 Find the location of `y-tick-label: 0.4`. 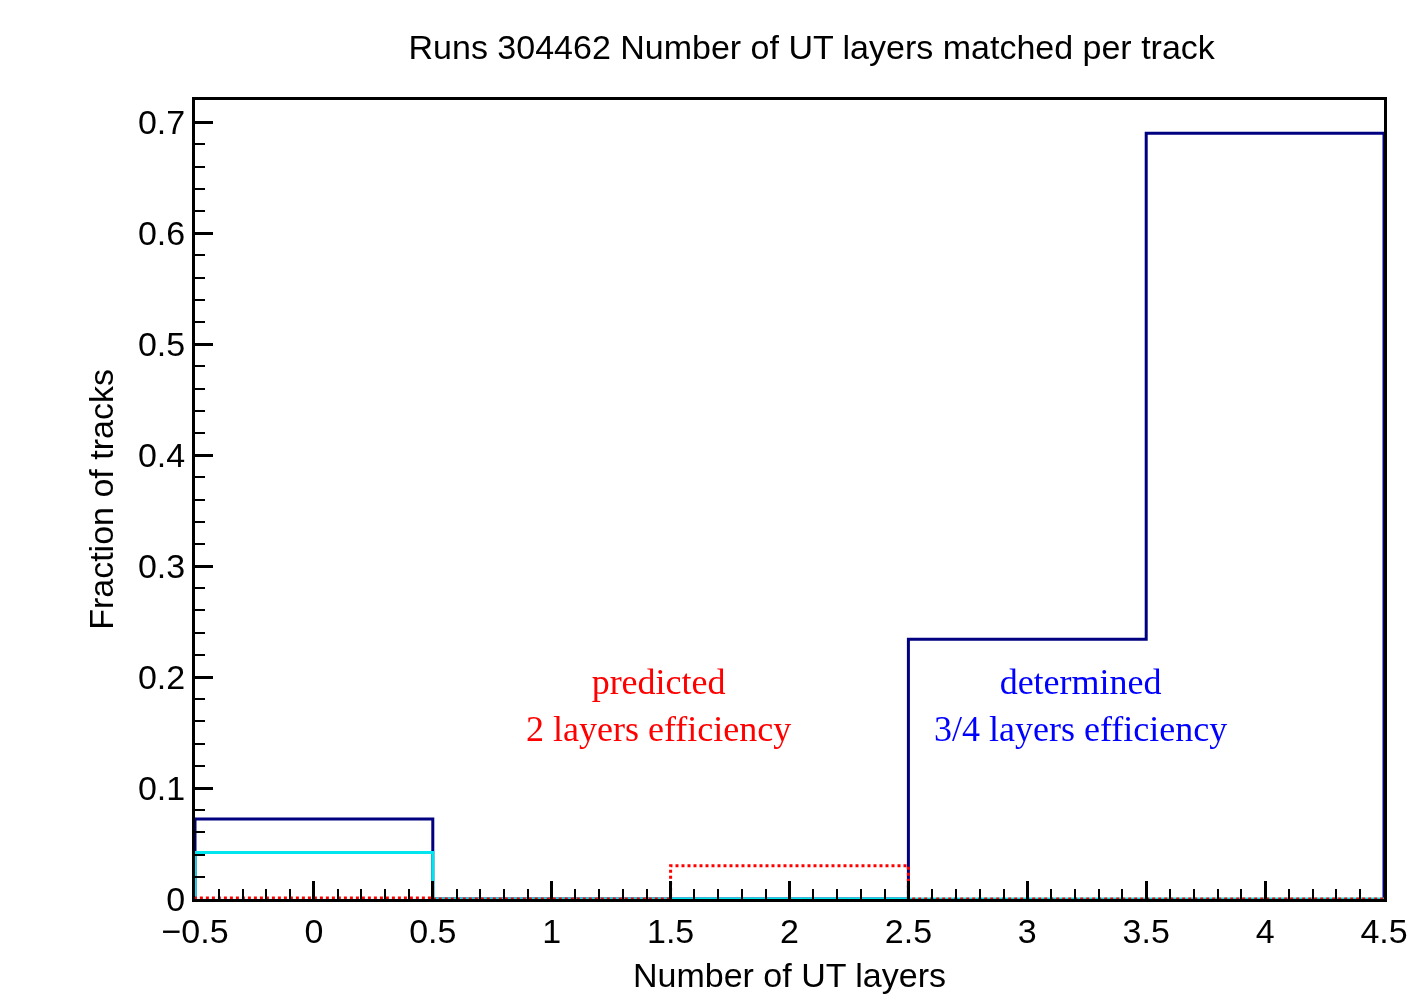

y-tick-label: 0.4 is located at coordinates (161, 455).